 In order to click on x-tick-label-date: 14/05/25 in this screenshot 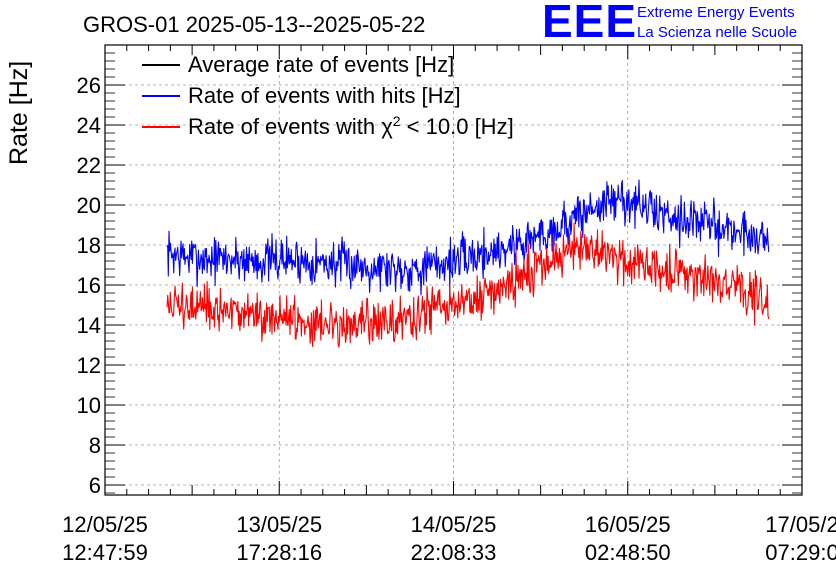, I will do `click(454, 524)`.